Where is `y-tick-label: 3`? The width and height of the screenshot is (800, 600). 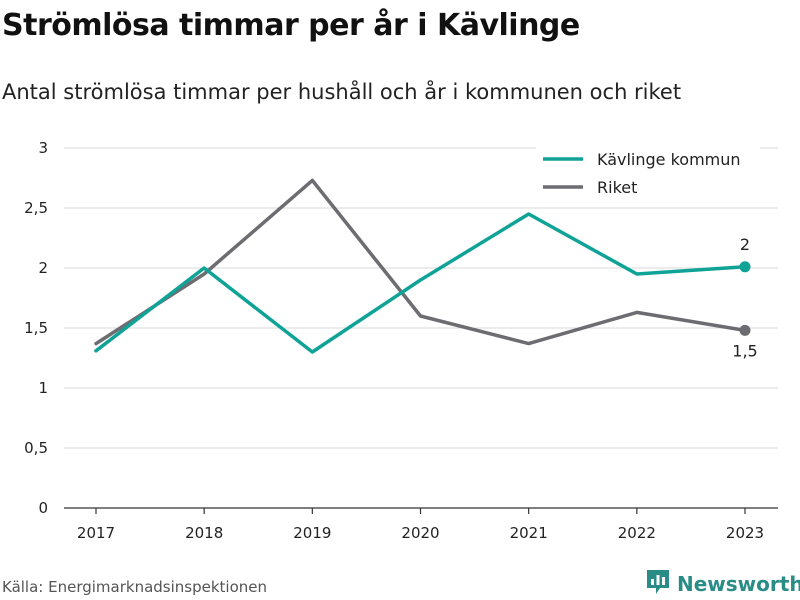
y-tick-label: 3 is located at coordinates (43, 148).